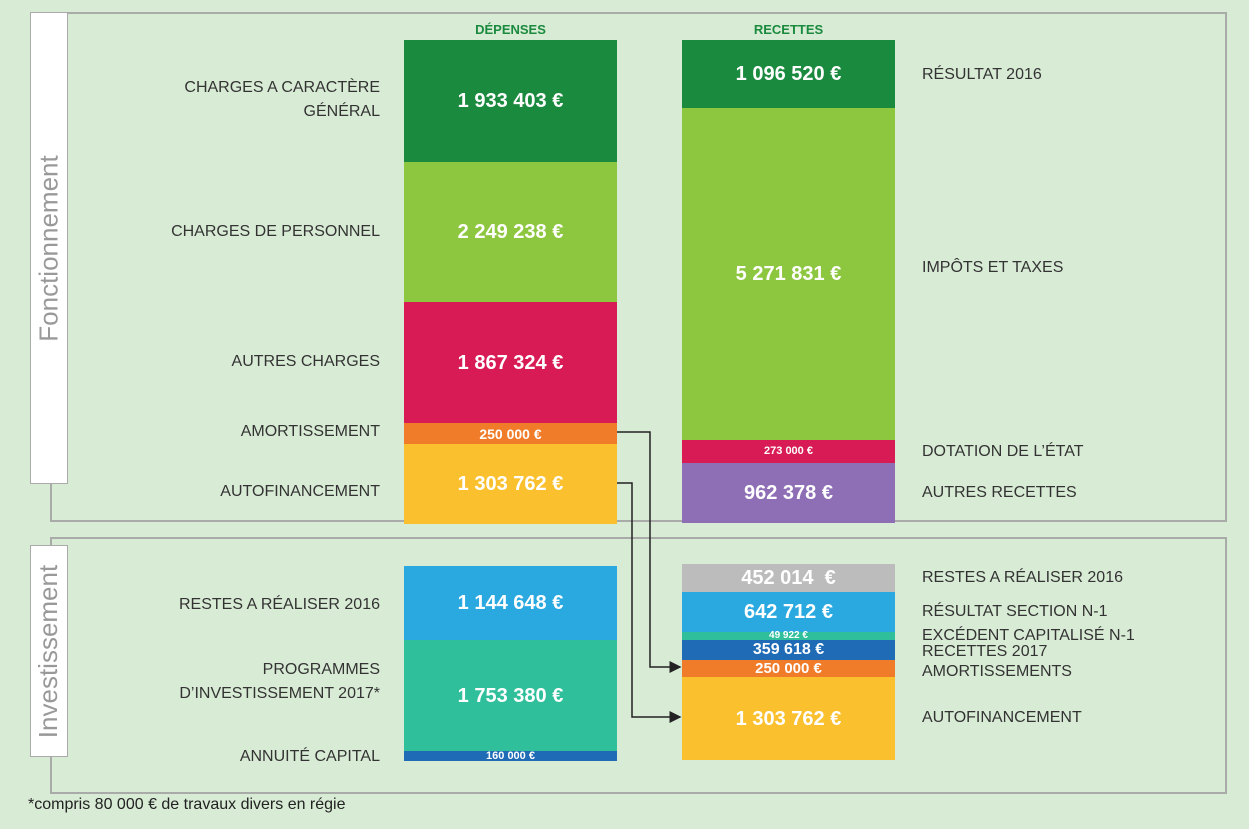 The image size is (1249, 829). I want to click on segment: 160 000 €, so click(510, 755).